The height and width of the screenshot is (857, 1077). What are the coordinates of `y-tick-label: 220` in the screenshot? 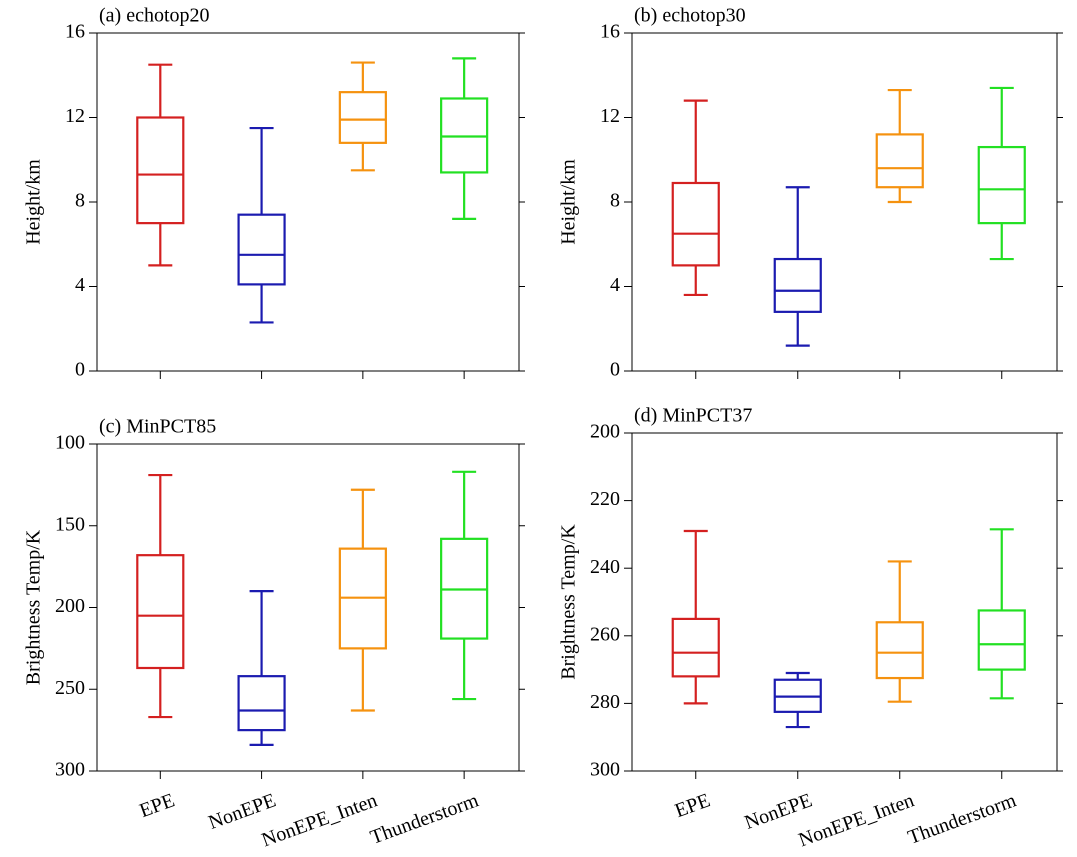 It's located at (605, 499).